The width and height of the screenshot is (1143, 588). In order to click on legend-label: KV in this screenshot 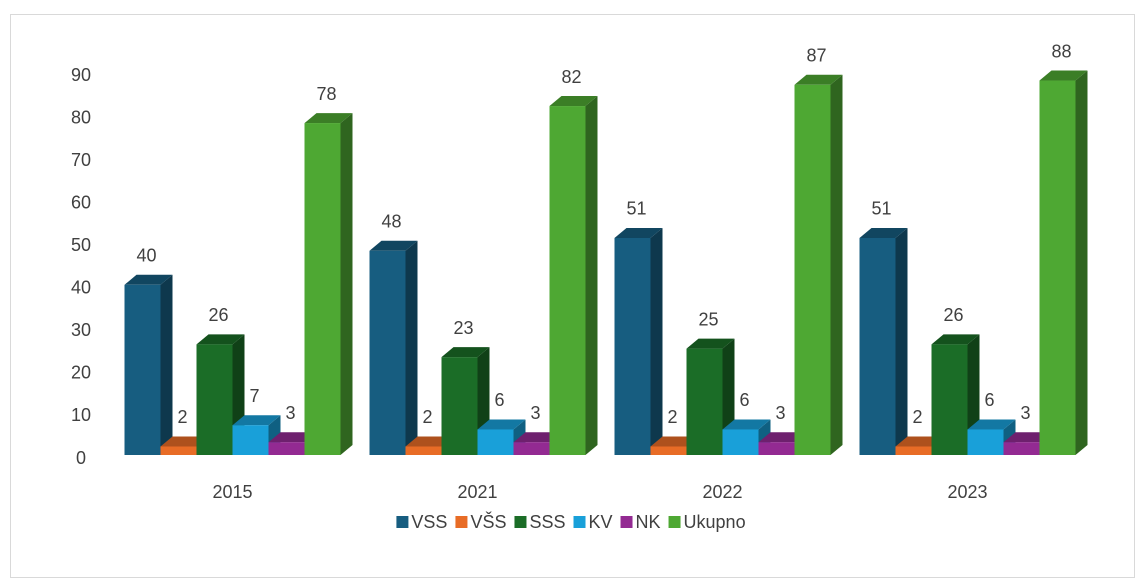, I will do `click(601, 522)`.